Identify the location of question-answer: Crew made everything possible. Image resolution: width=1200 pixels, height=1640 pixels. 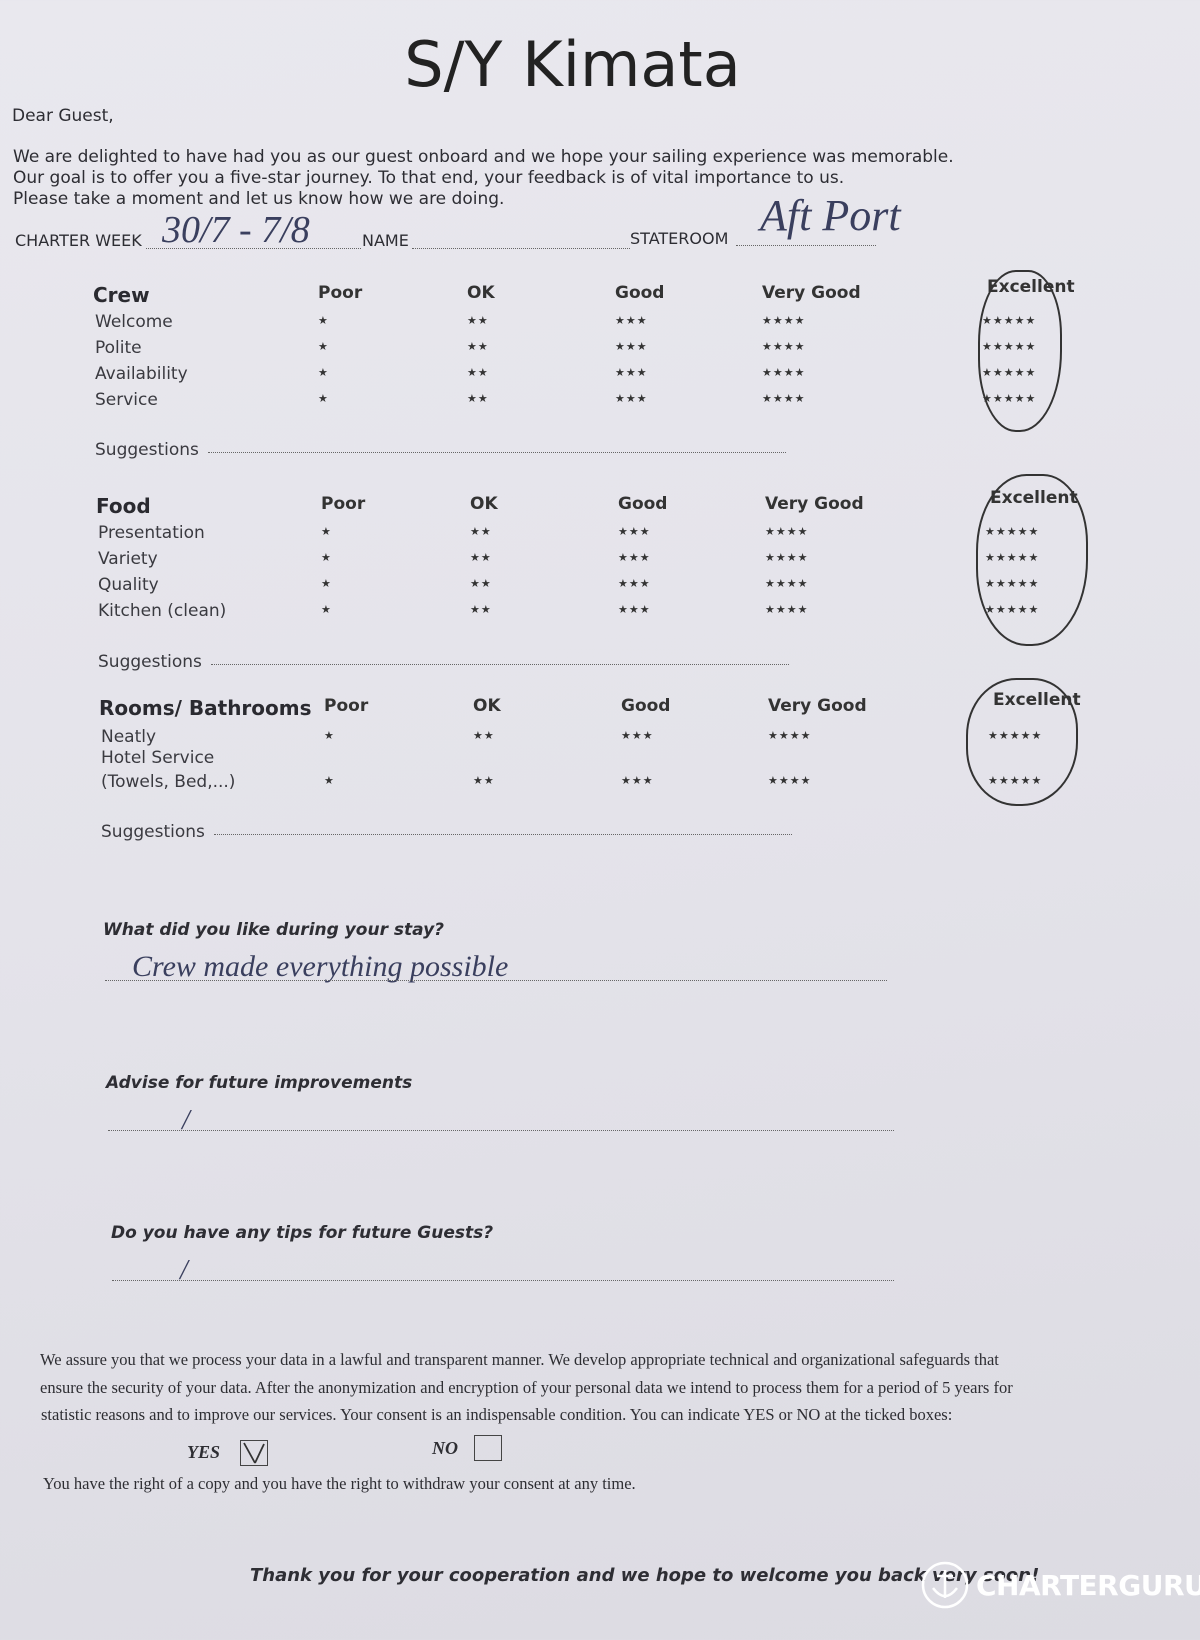
(320, 966).